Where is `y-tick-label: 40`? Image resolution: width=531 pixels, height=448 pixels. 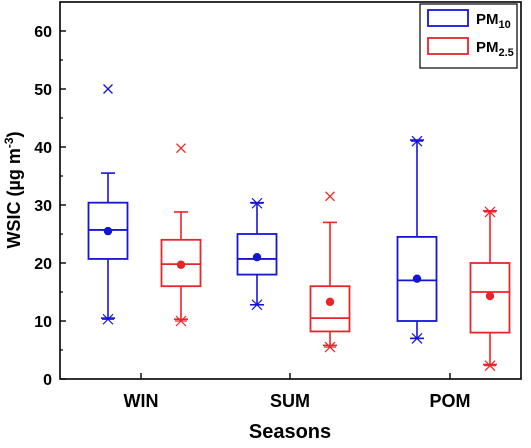
y-tick-label: 40 is located at coordinates (43, 148).